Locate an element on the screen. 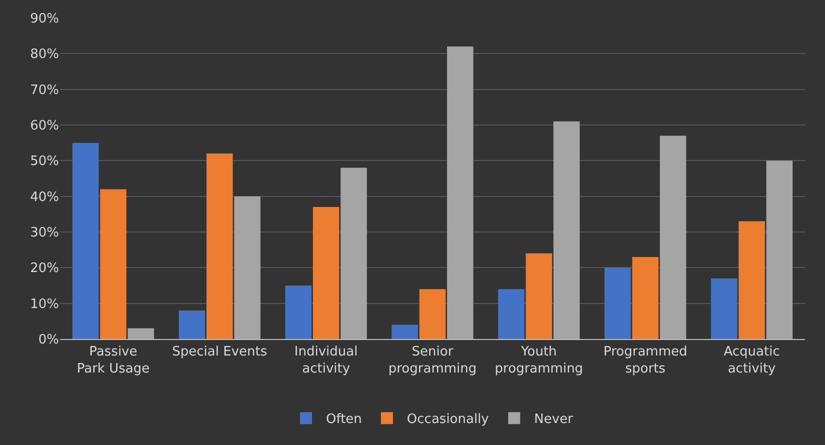 This screenshot has width=825, height=445. x-tick-label: Acquatic activity is located at coordinates (752, 360).